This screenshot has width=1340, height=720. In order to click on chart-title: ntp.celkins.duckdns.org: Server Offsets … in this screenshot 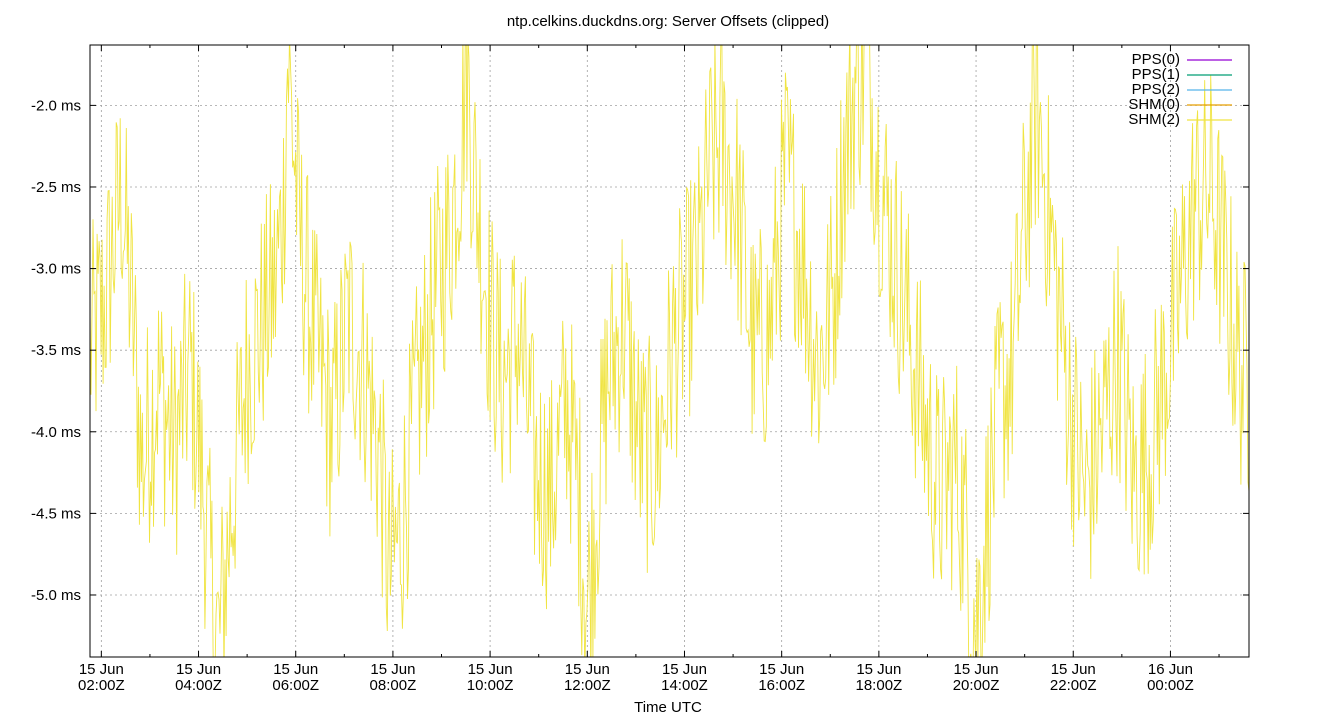, I will do `click(668, 21)`.